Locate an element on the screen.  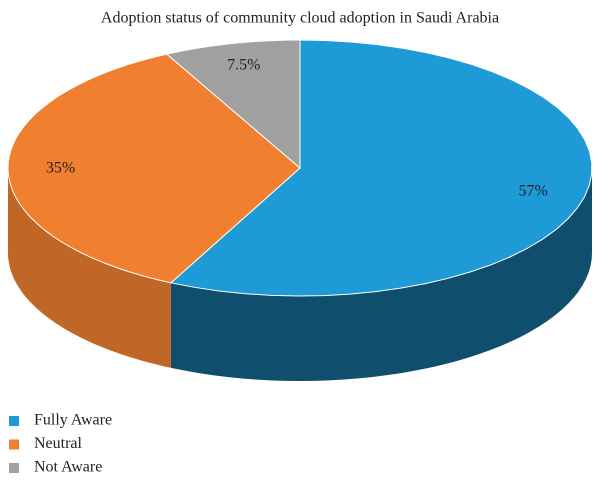
slice is located at coordinates (233, 104).